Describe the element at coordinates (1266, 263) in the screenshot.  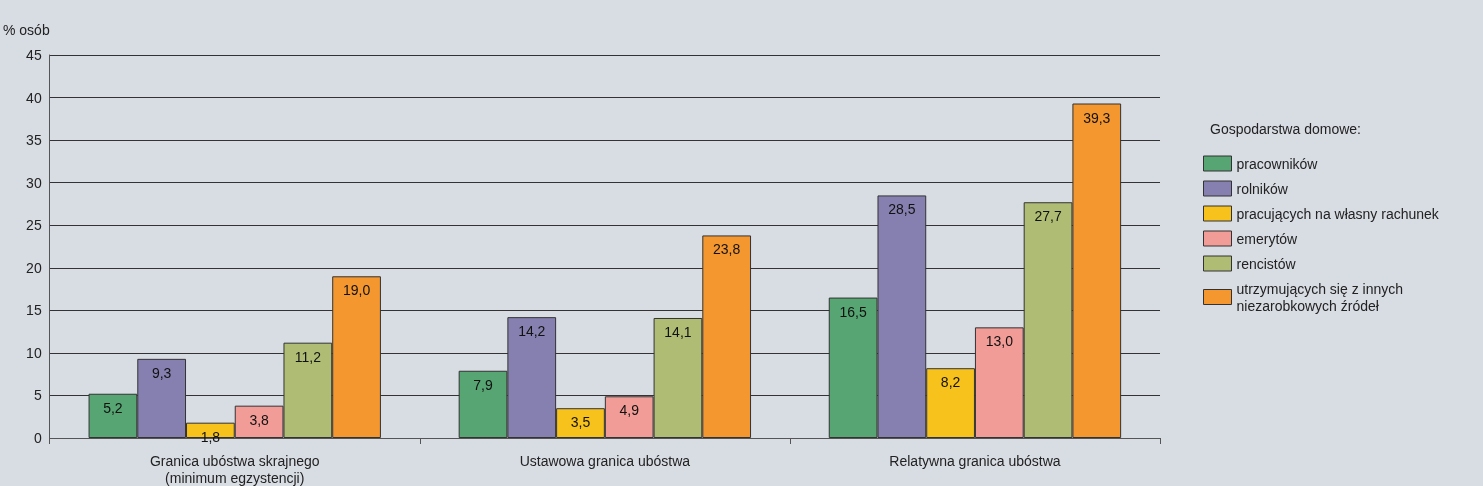
I see `legend-label: rencistów` at that location.